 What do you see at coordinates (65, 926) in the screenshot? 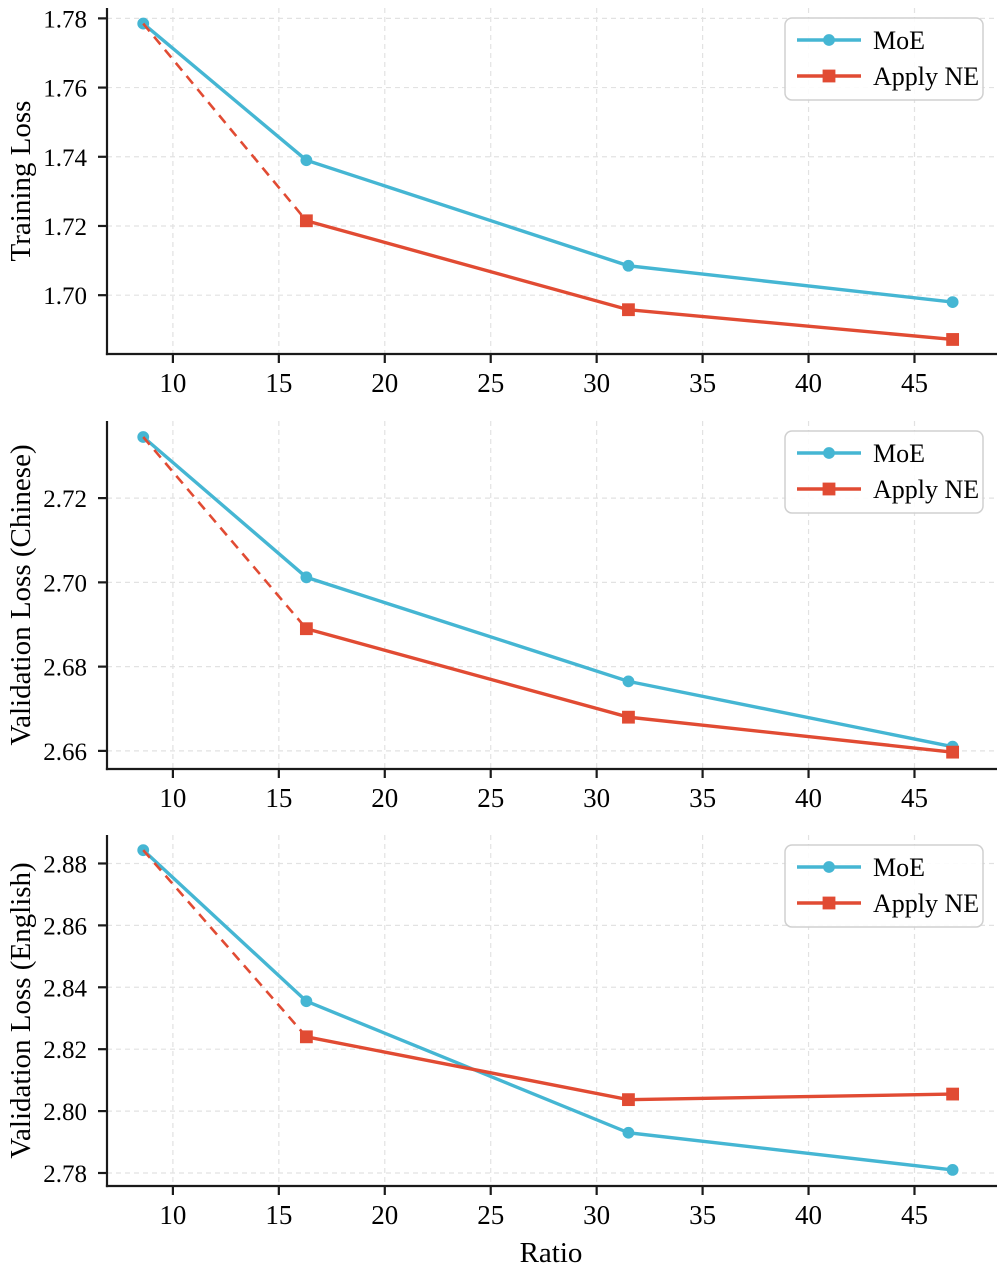
I see `y-tick-label: 2.86` at bounding box center [65, 926].